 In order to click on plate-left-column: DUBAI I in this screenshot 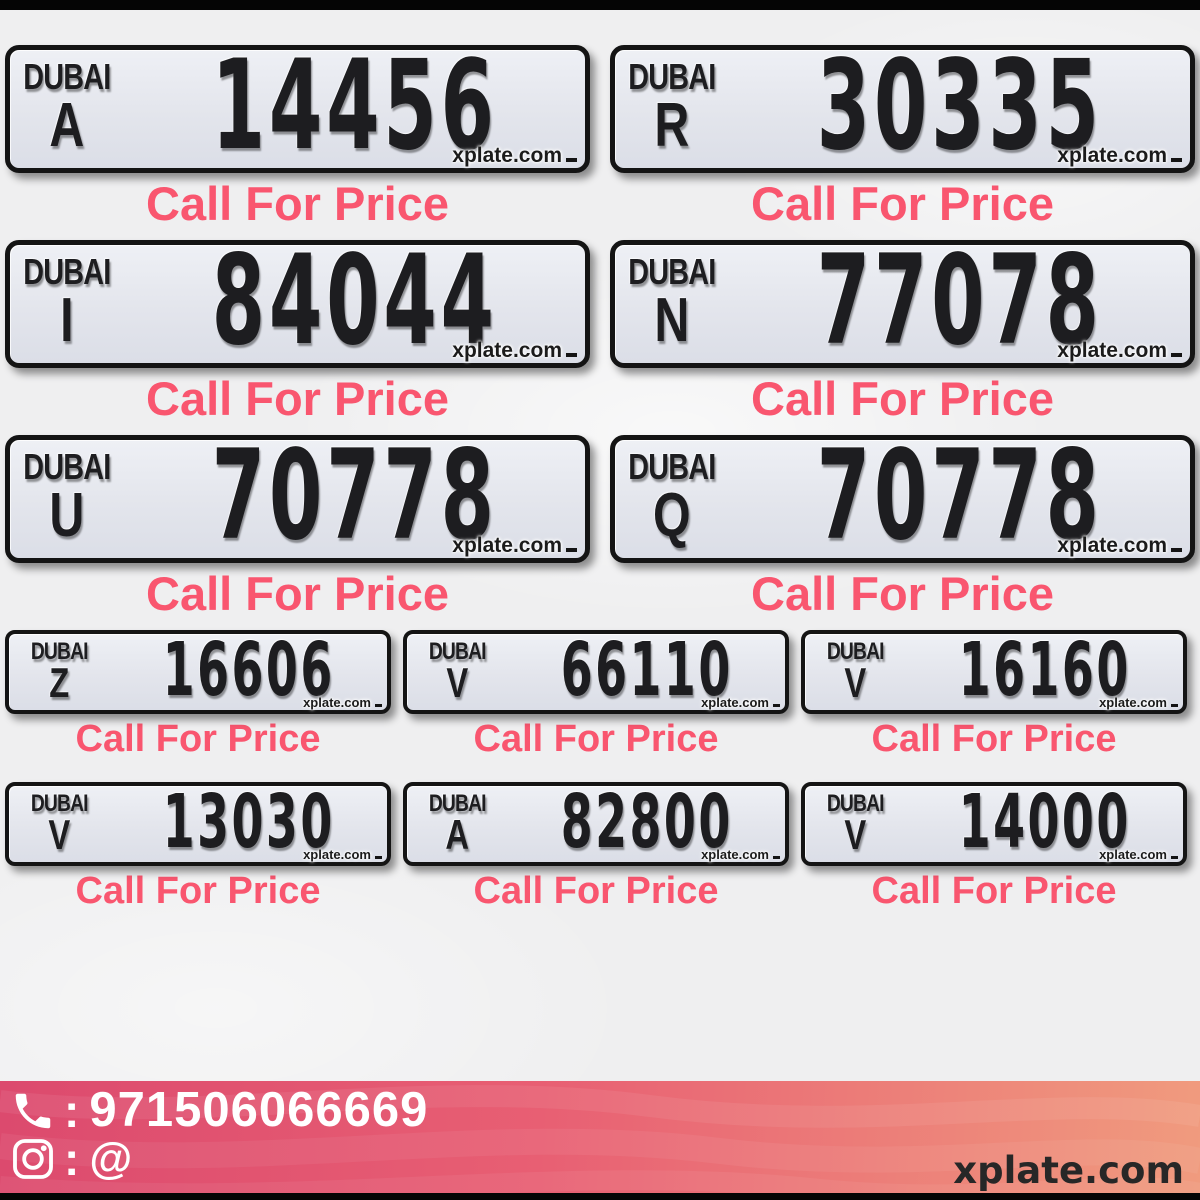, I will do `click(67, 304)`.